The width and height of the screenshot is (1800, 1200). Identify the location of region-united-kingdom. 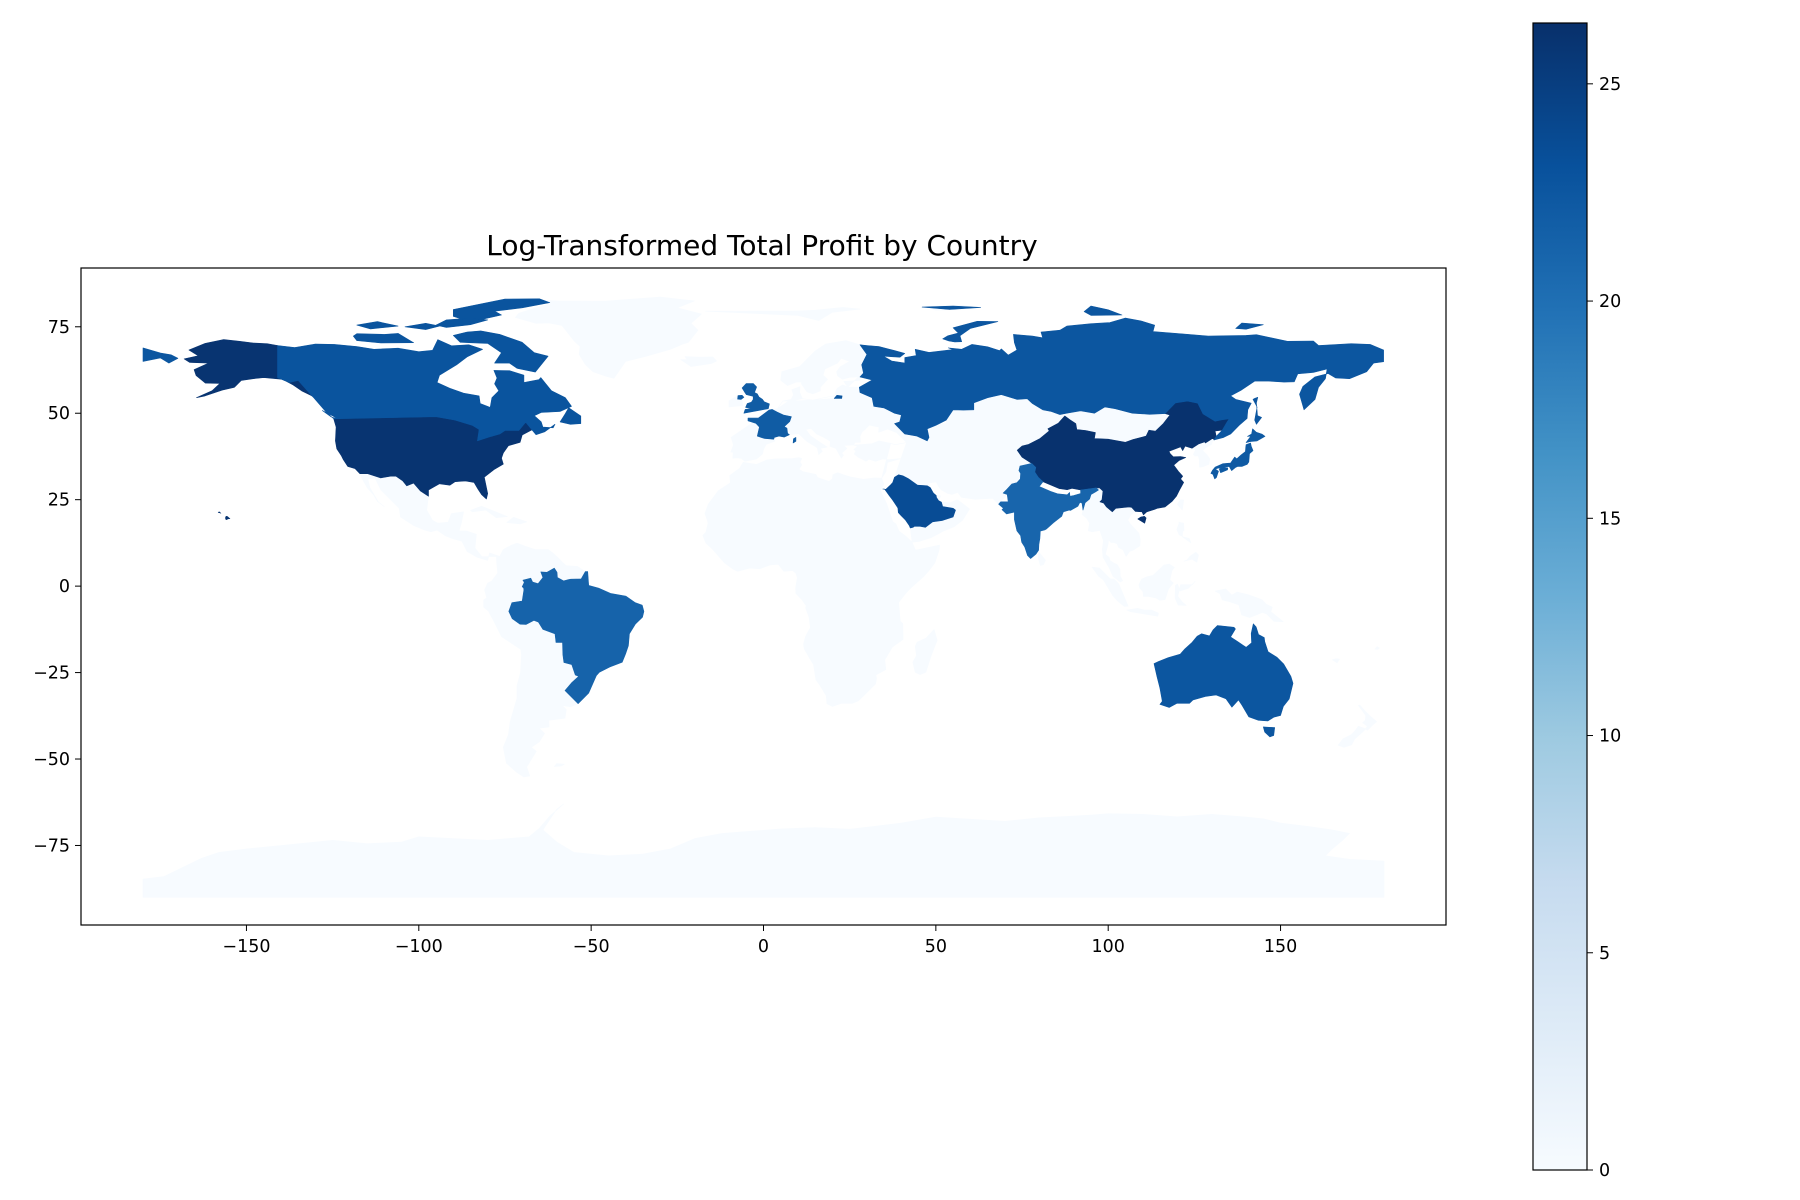
(753, 398).